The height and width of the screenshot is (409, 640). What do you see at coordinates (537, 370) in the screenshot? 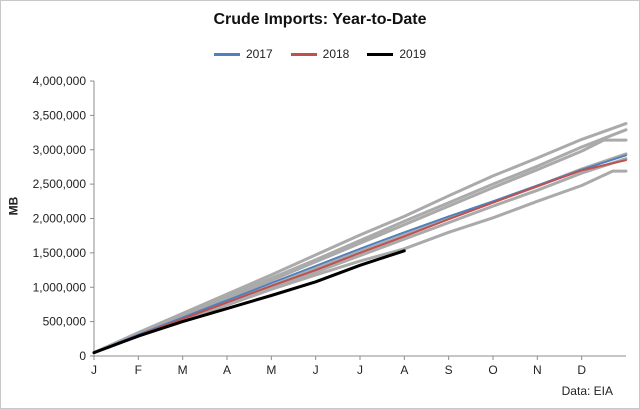
I see `x-tick-label: N` at bounding box center [537, 370].